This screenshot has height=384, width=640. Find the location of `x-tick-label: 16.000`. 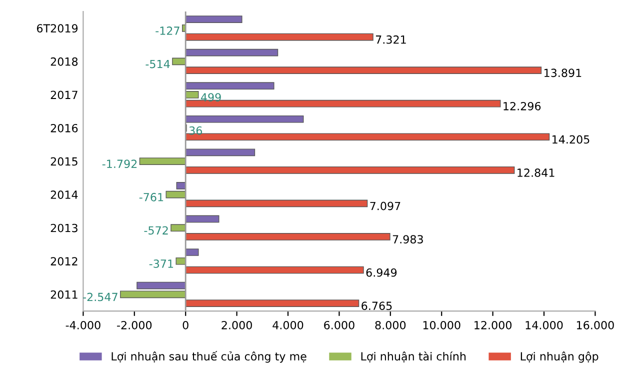

x-tick-label: 16.000 is located at coordinates (595, 325).